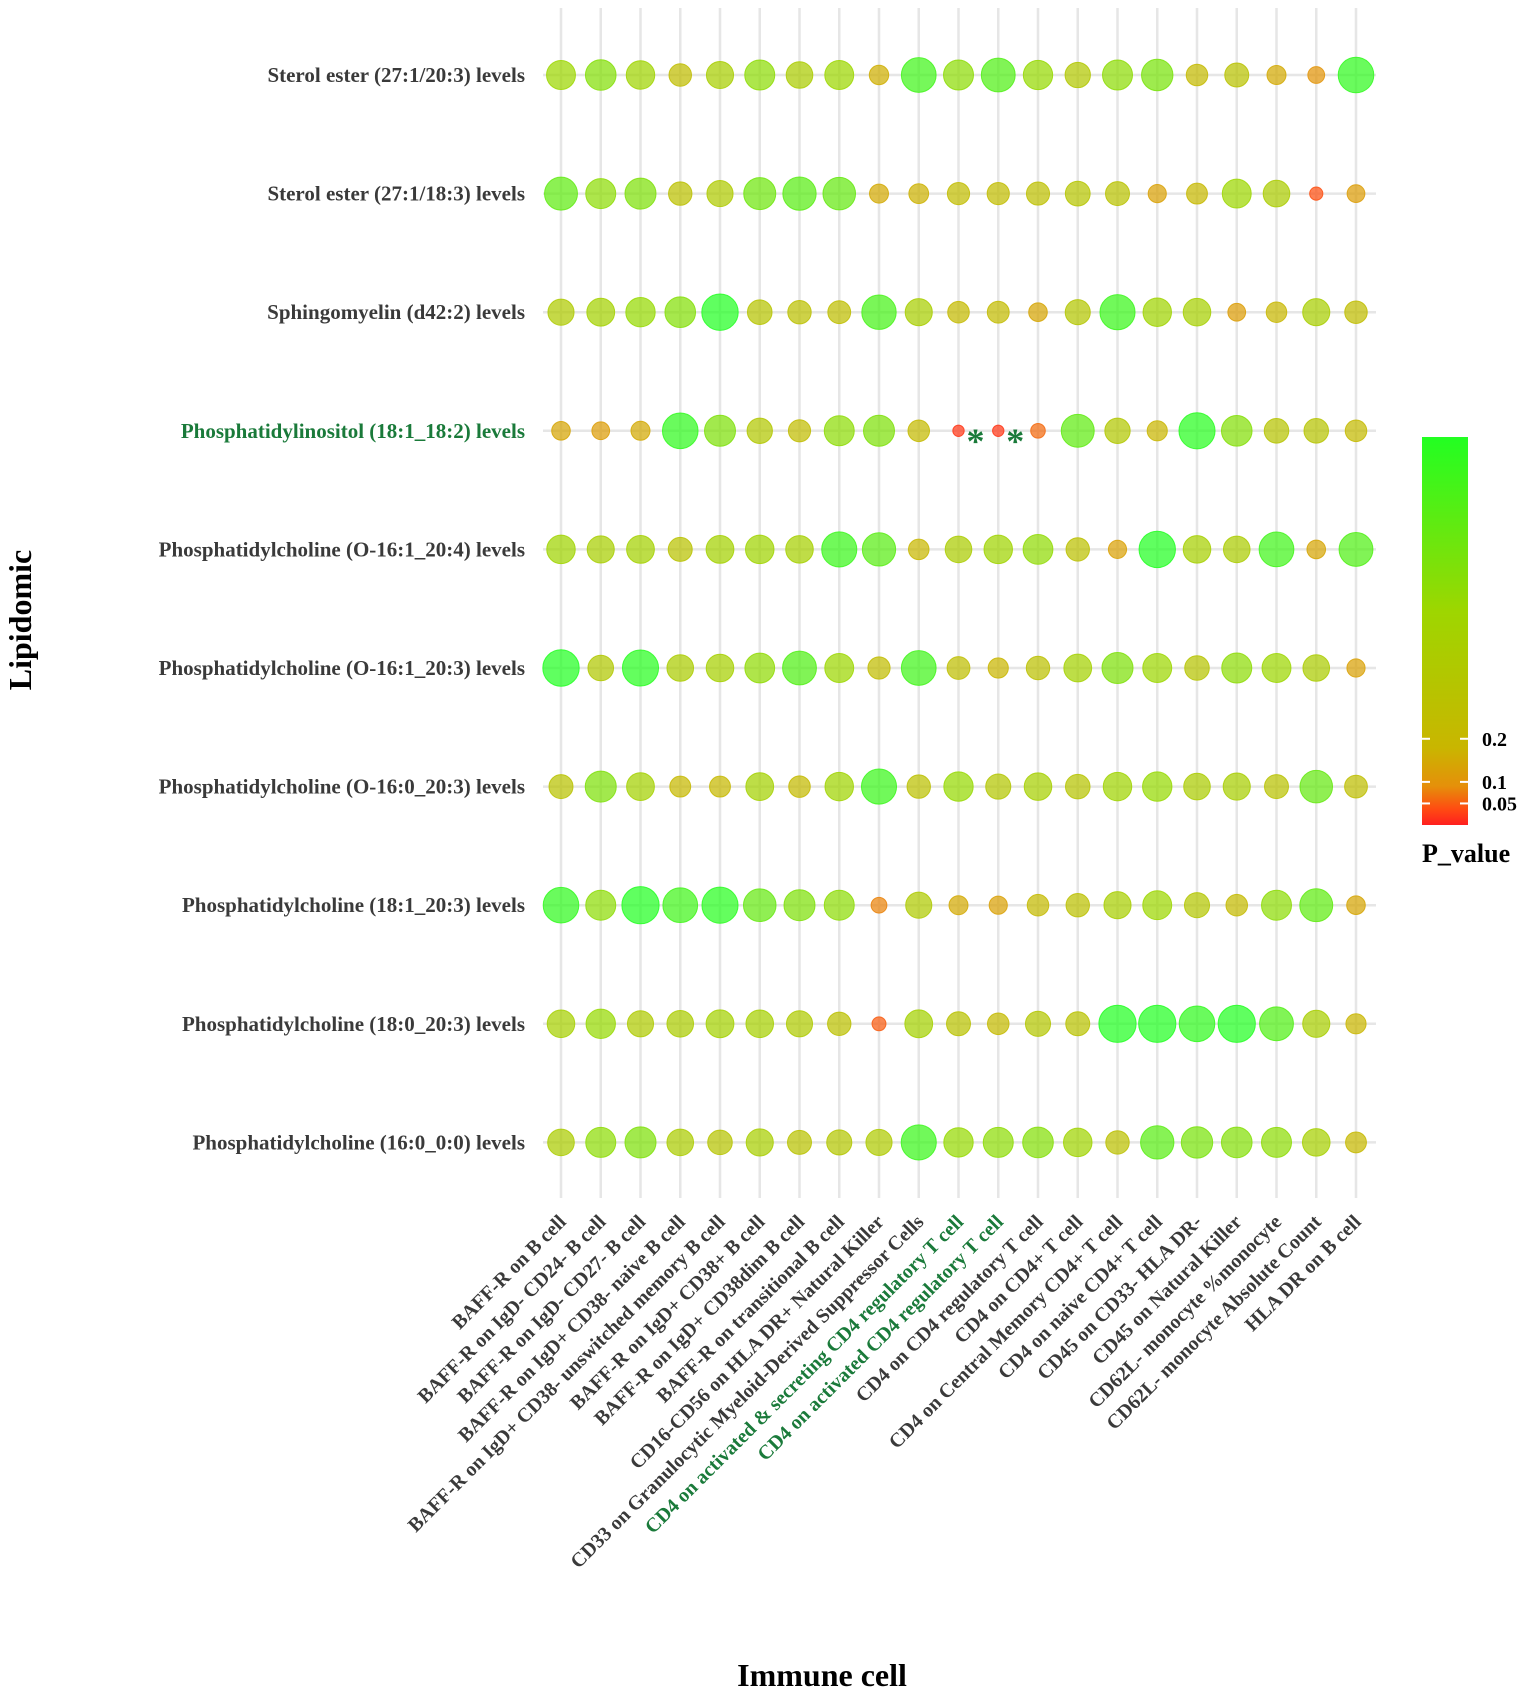 The image size is (1535, 1696). Describe the element at coordinates (822, 1675) in the screenshot. I see `x-axis-title: Immune cell` at that location.